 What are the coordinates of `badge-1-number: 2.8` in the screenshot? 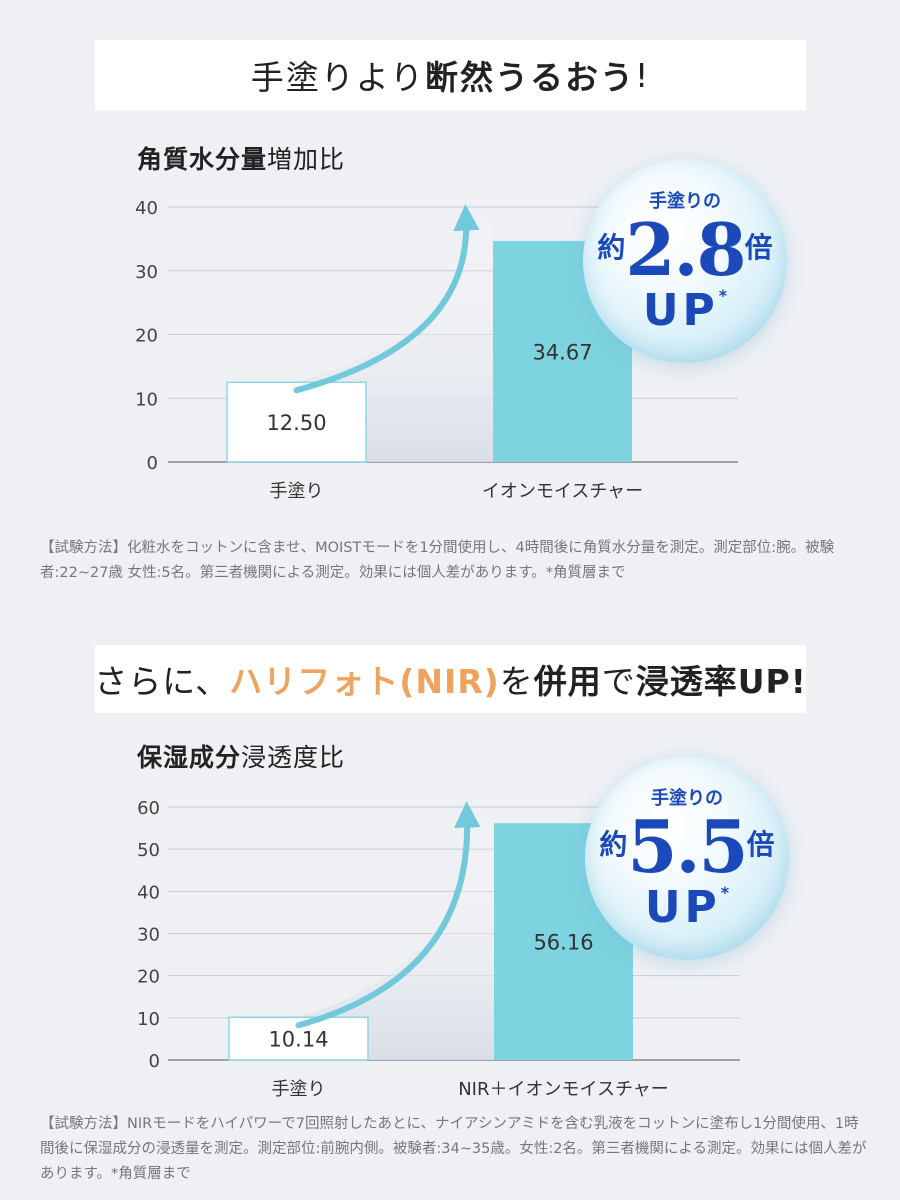 It's located at (685, 249).